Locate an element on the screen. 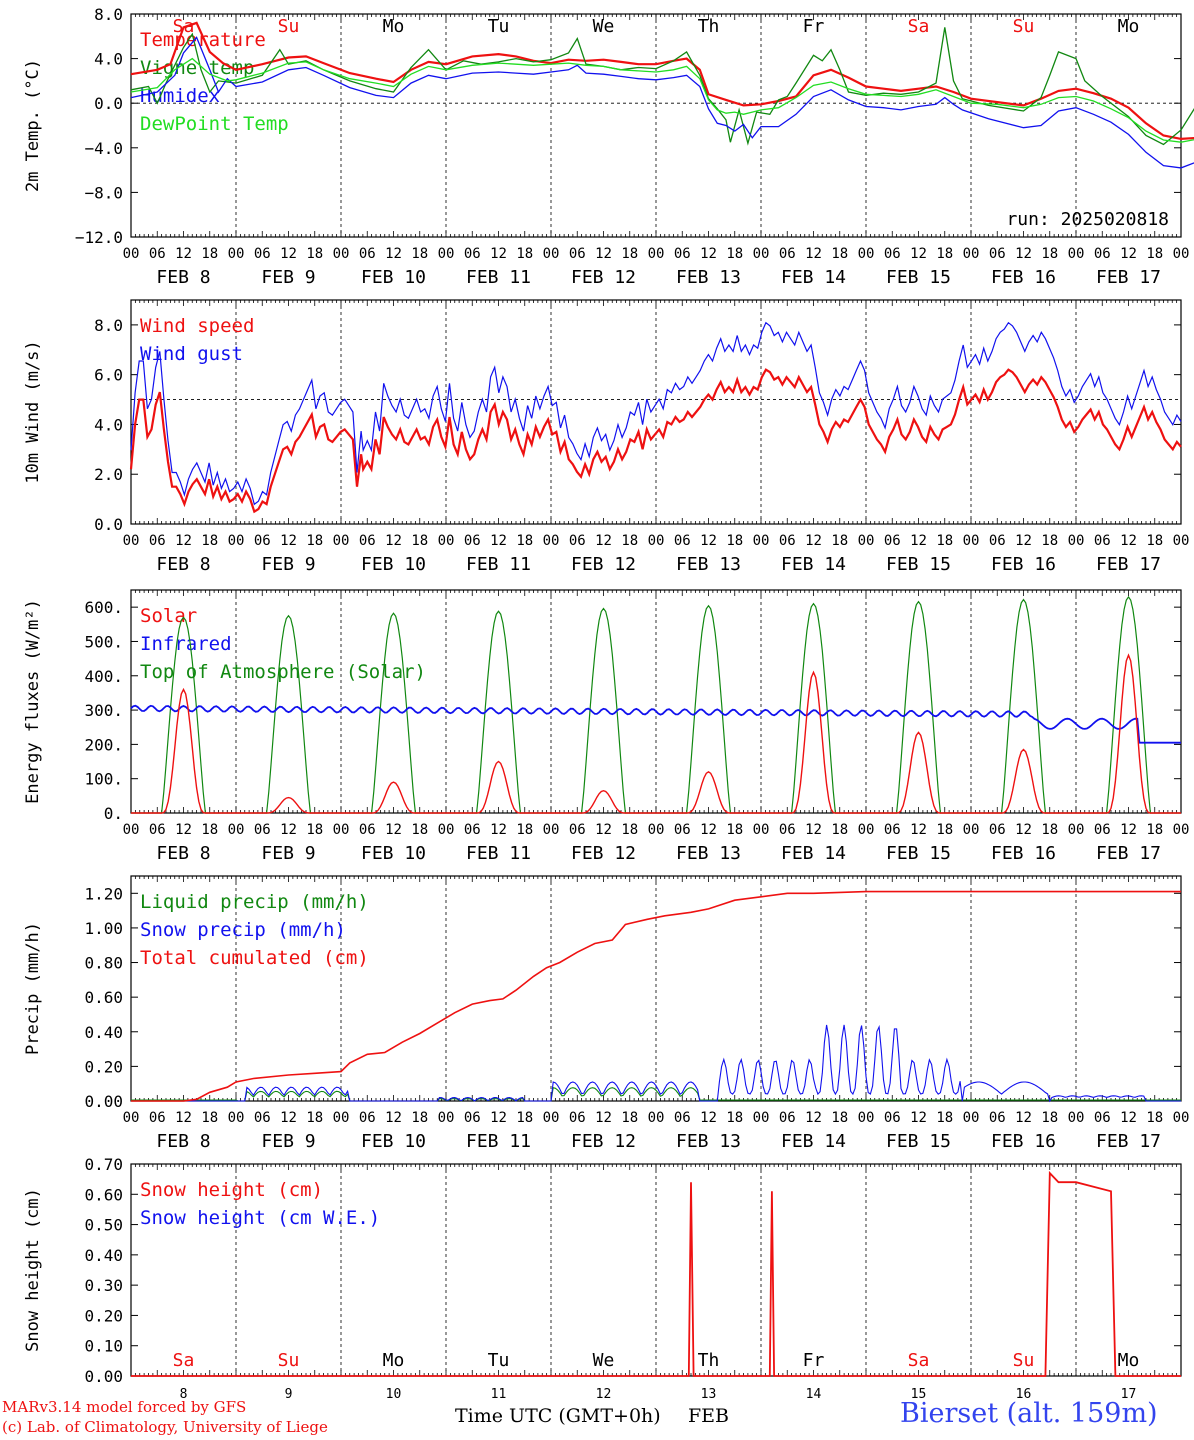 The image size is (1194, 1440). y-axis-label: 2m Temp. (°C) is located at coordinates (33, 125).